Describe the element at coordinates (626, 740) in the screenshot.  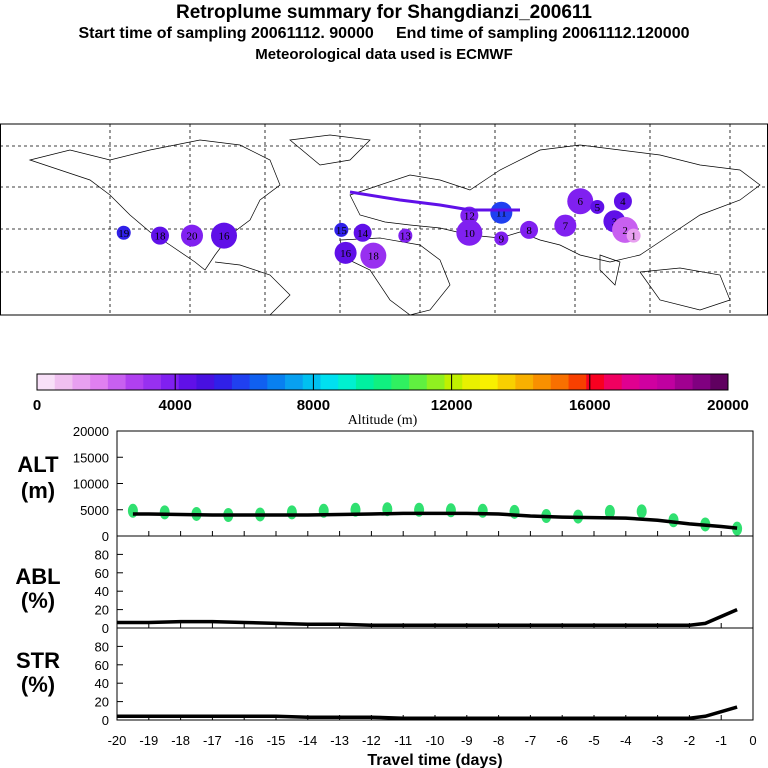
I see `x-tick-label: -4` at that location.